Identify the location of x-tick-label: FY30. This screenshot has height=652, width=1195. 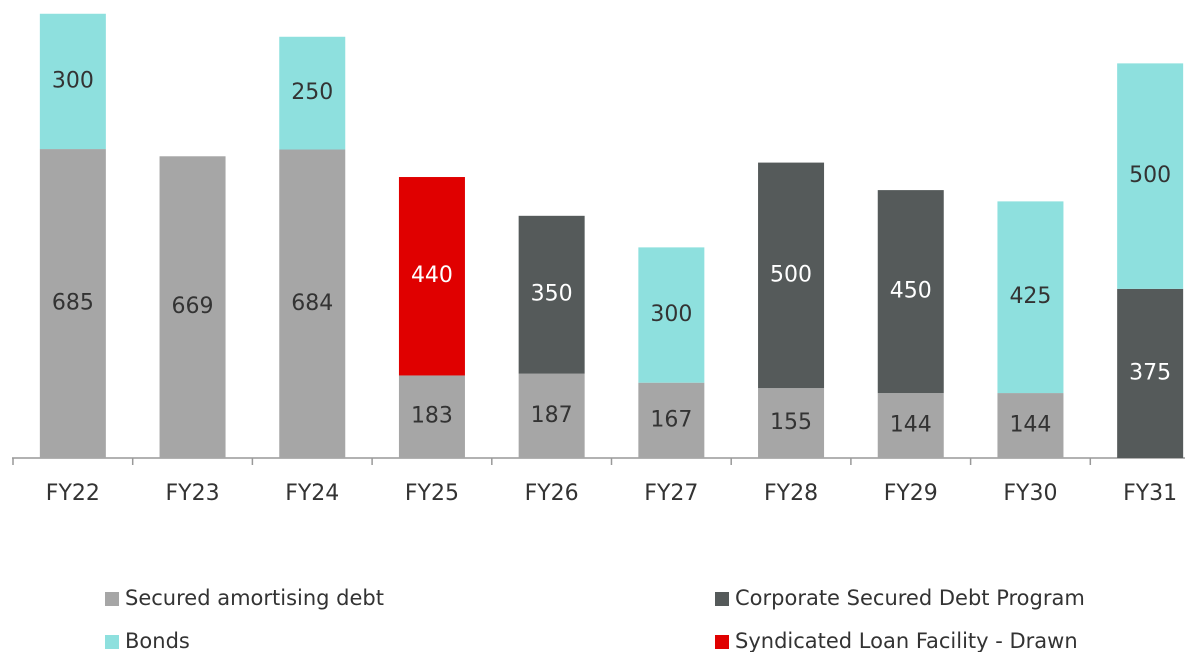
(1030, 493).